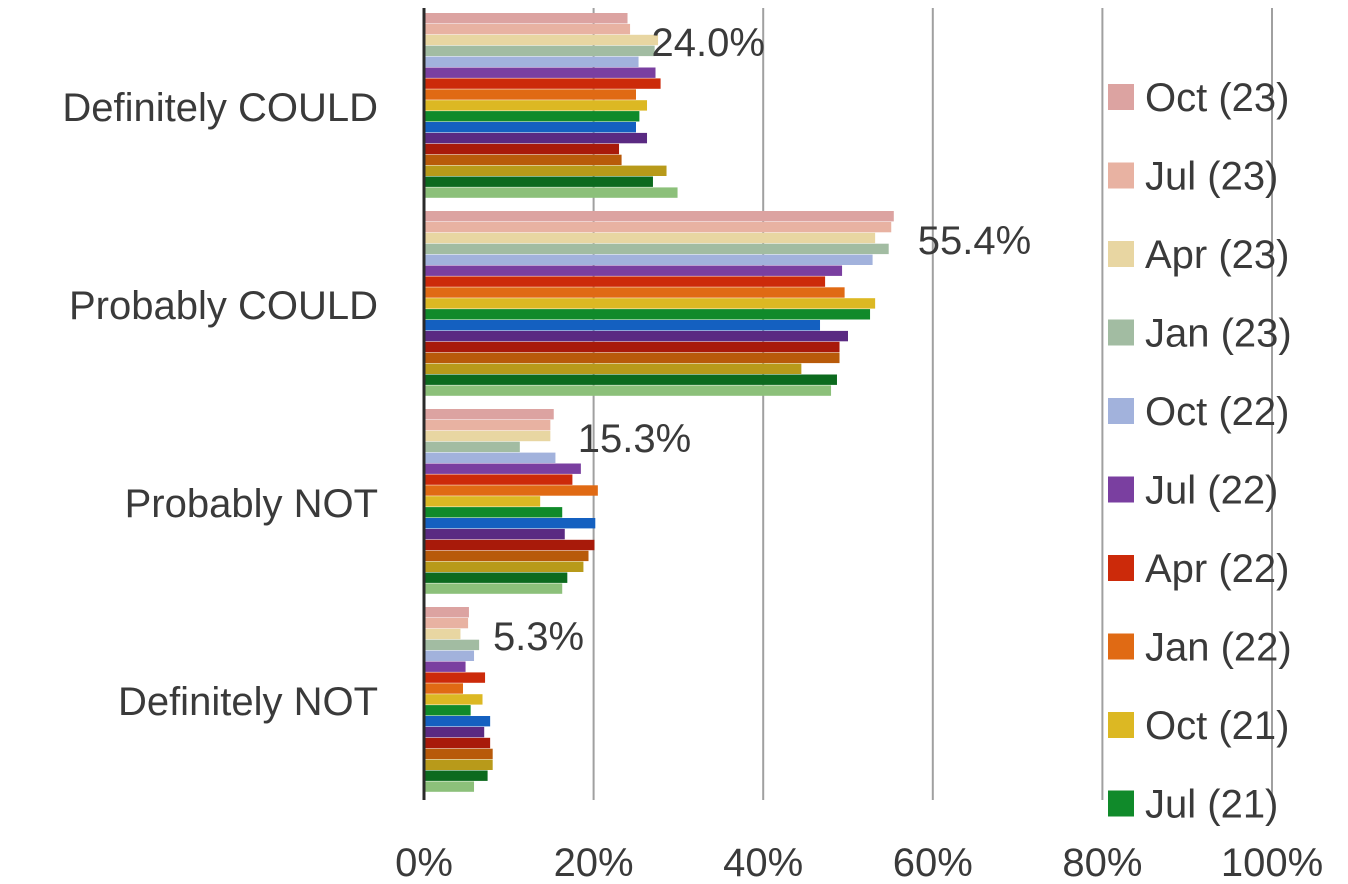 This screenshot has height=884, width=1348. What do you see at coordinates (1217, 255) in the screenshot?
I see `legend-label: Apr (23)` at bounding box center [1217, 255].